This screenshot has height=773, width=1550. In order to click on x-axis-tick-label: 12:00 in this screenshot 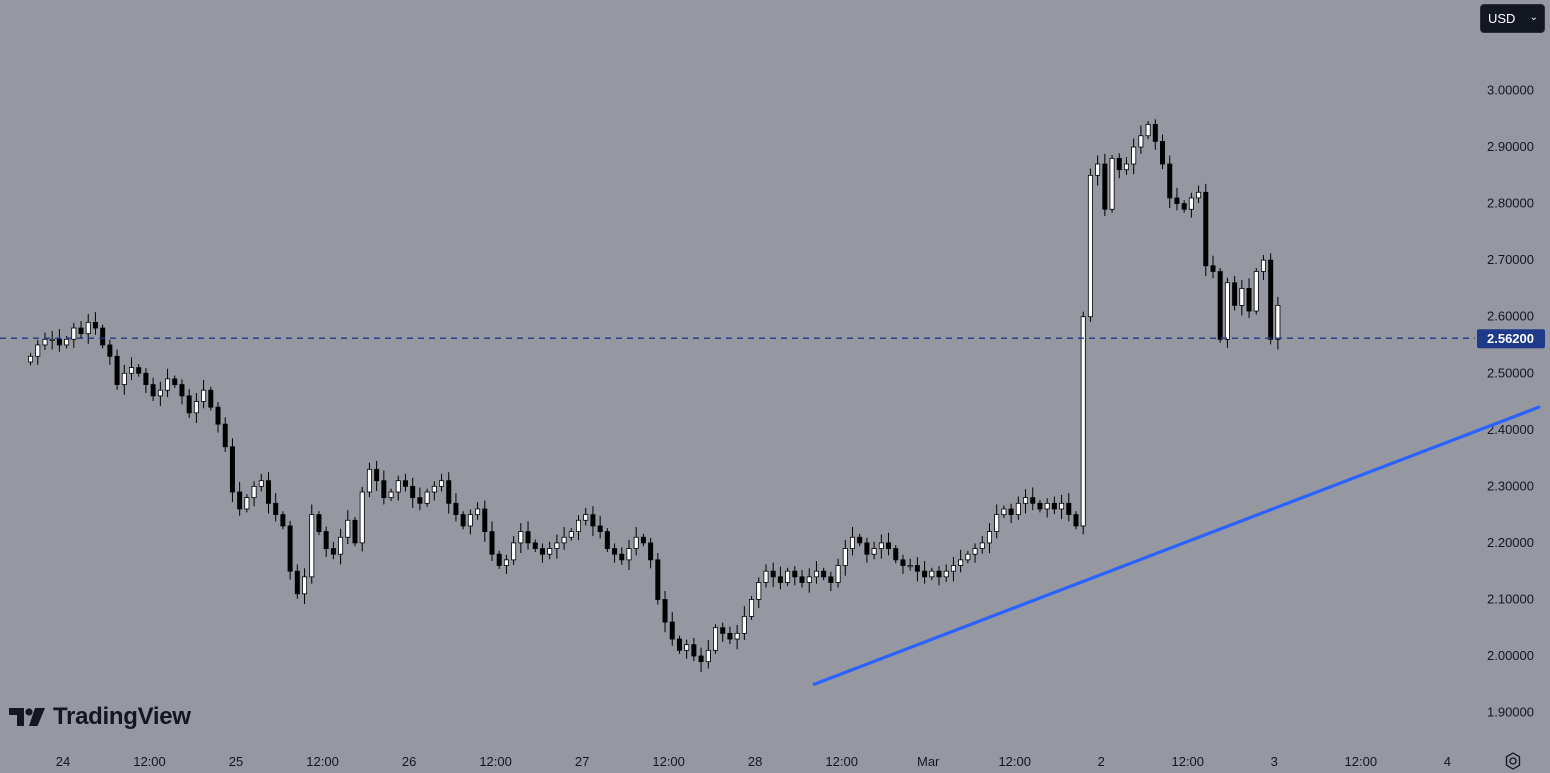, I will do `click(1014, 761)`.